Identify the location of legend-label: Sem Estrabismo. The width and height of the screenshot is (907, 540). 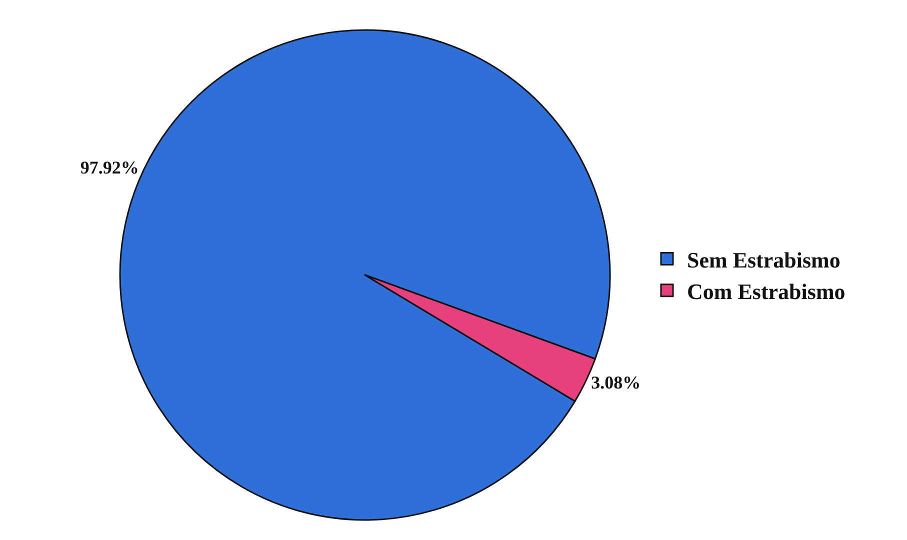
(763, 259).